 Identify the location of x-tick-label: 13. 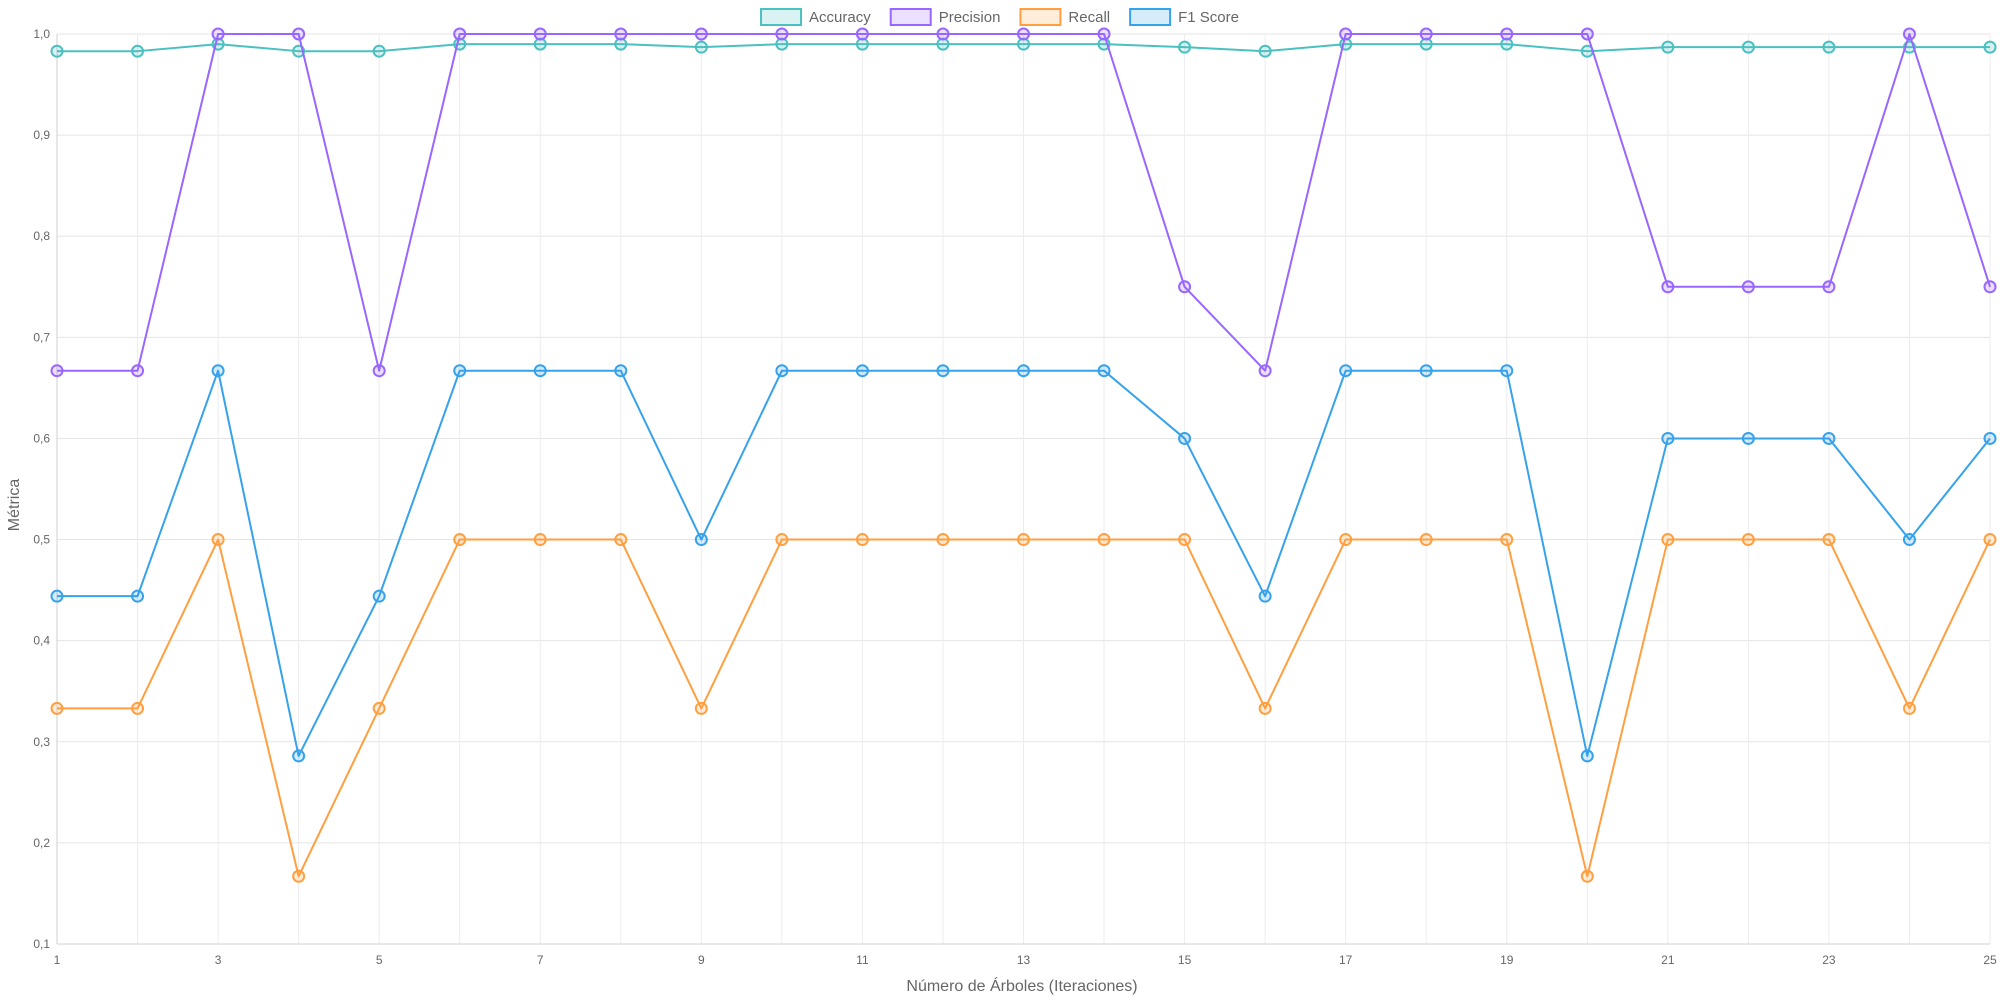
(1024, 960).